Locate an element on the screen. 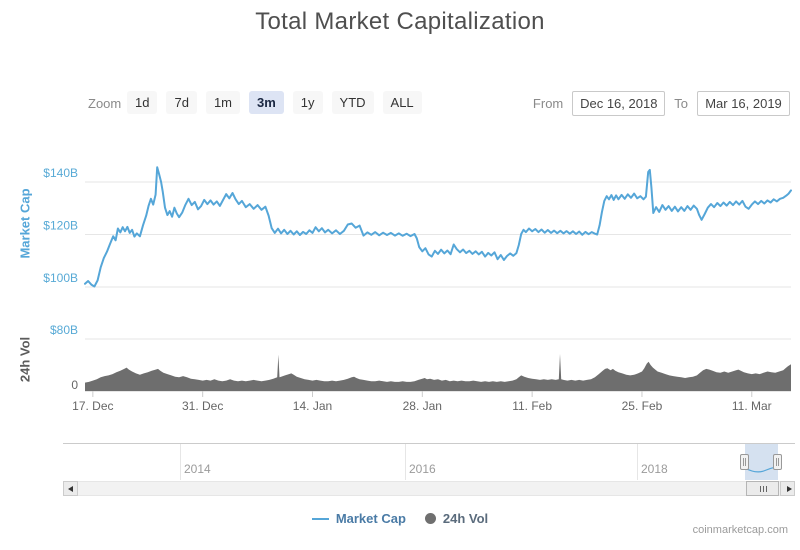 The height and width of the screenshot is (550, 800). to-label: To is located at coordinates (681, 103).